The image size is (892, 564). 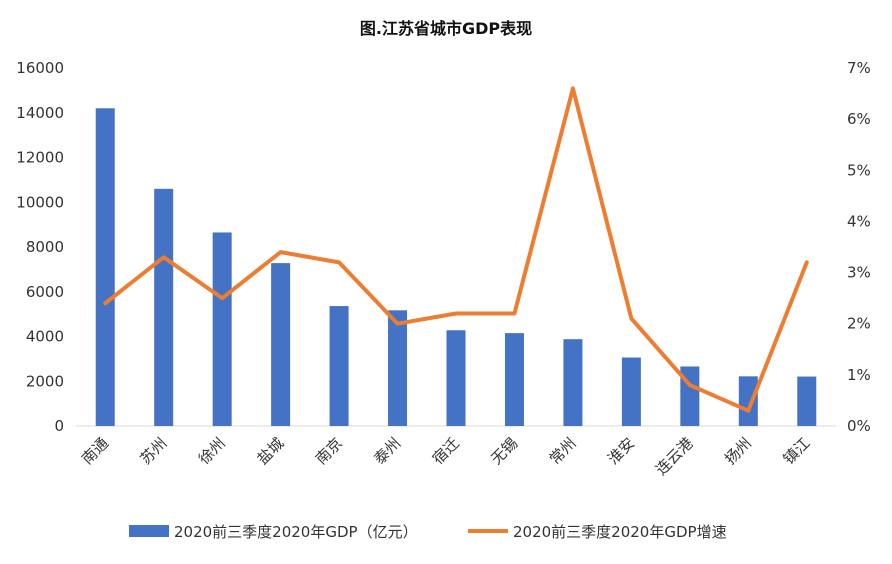 I want to click on x-category-label: 淮安, so click(x=621, y=451).